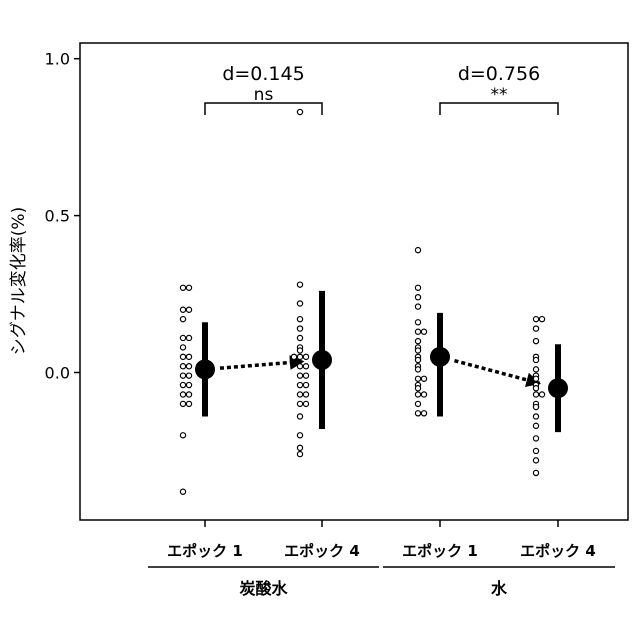 Image resolution: width=640 pixels, height=640 pixels. What do you see at coordinates (499, 588) in the screenshot?
I see `group-label: 水` at bounding box center [499, 588].